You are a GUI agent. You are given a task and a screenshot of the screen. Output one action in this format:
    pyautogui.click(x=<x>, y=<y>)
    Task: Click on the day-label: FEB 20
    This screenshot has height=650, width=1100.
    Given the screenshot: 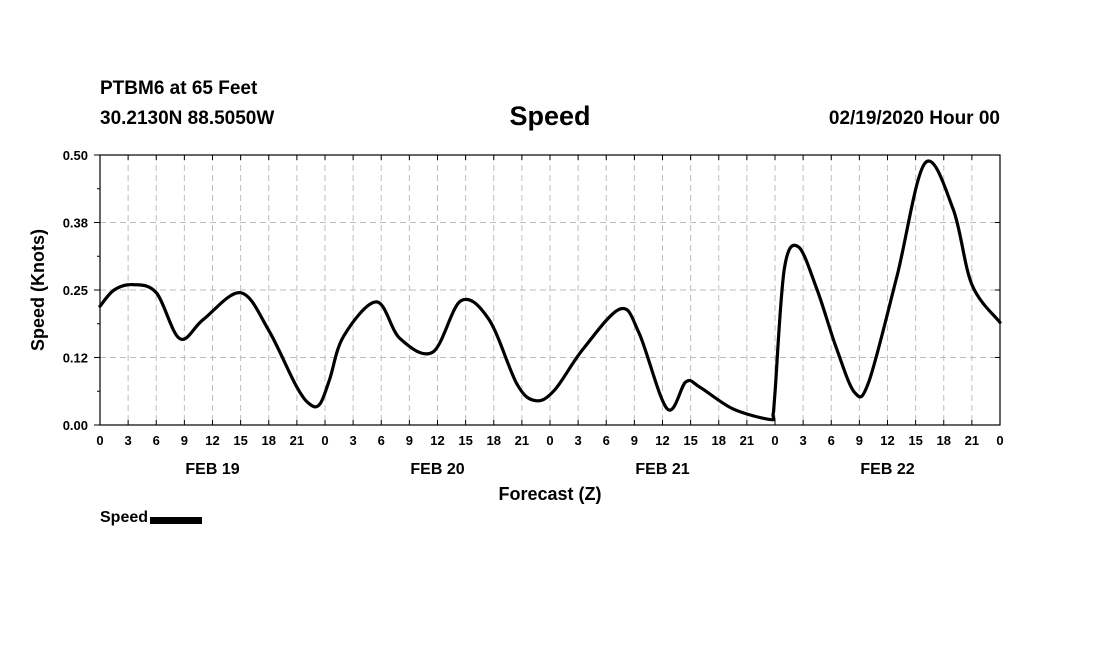 What is the action you would take?
    pyautogui.click(x=437, y=469)
    